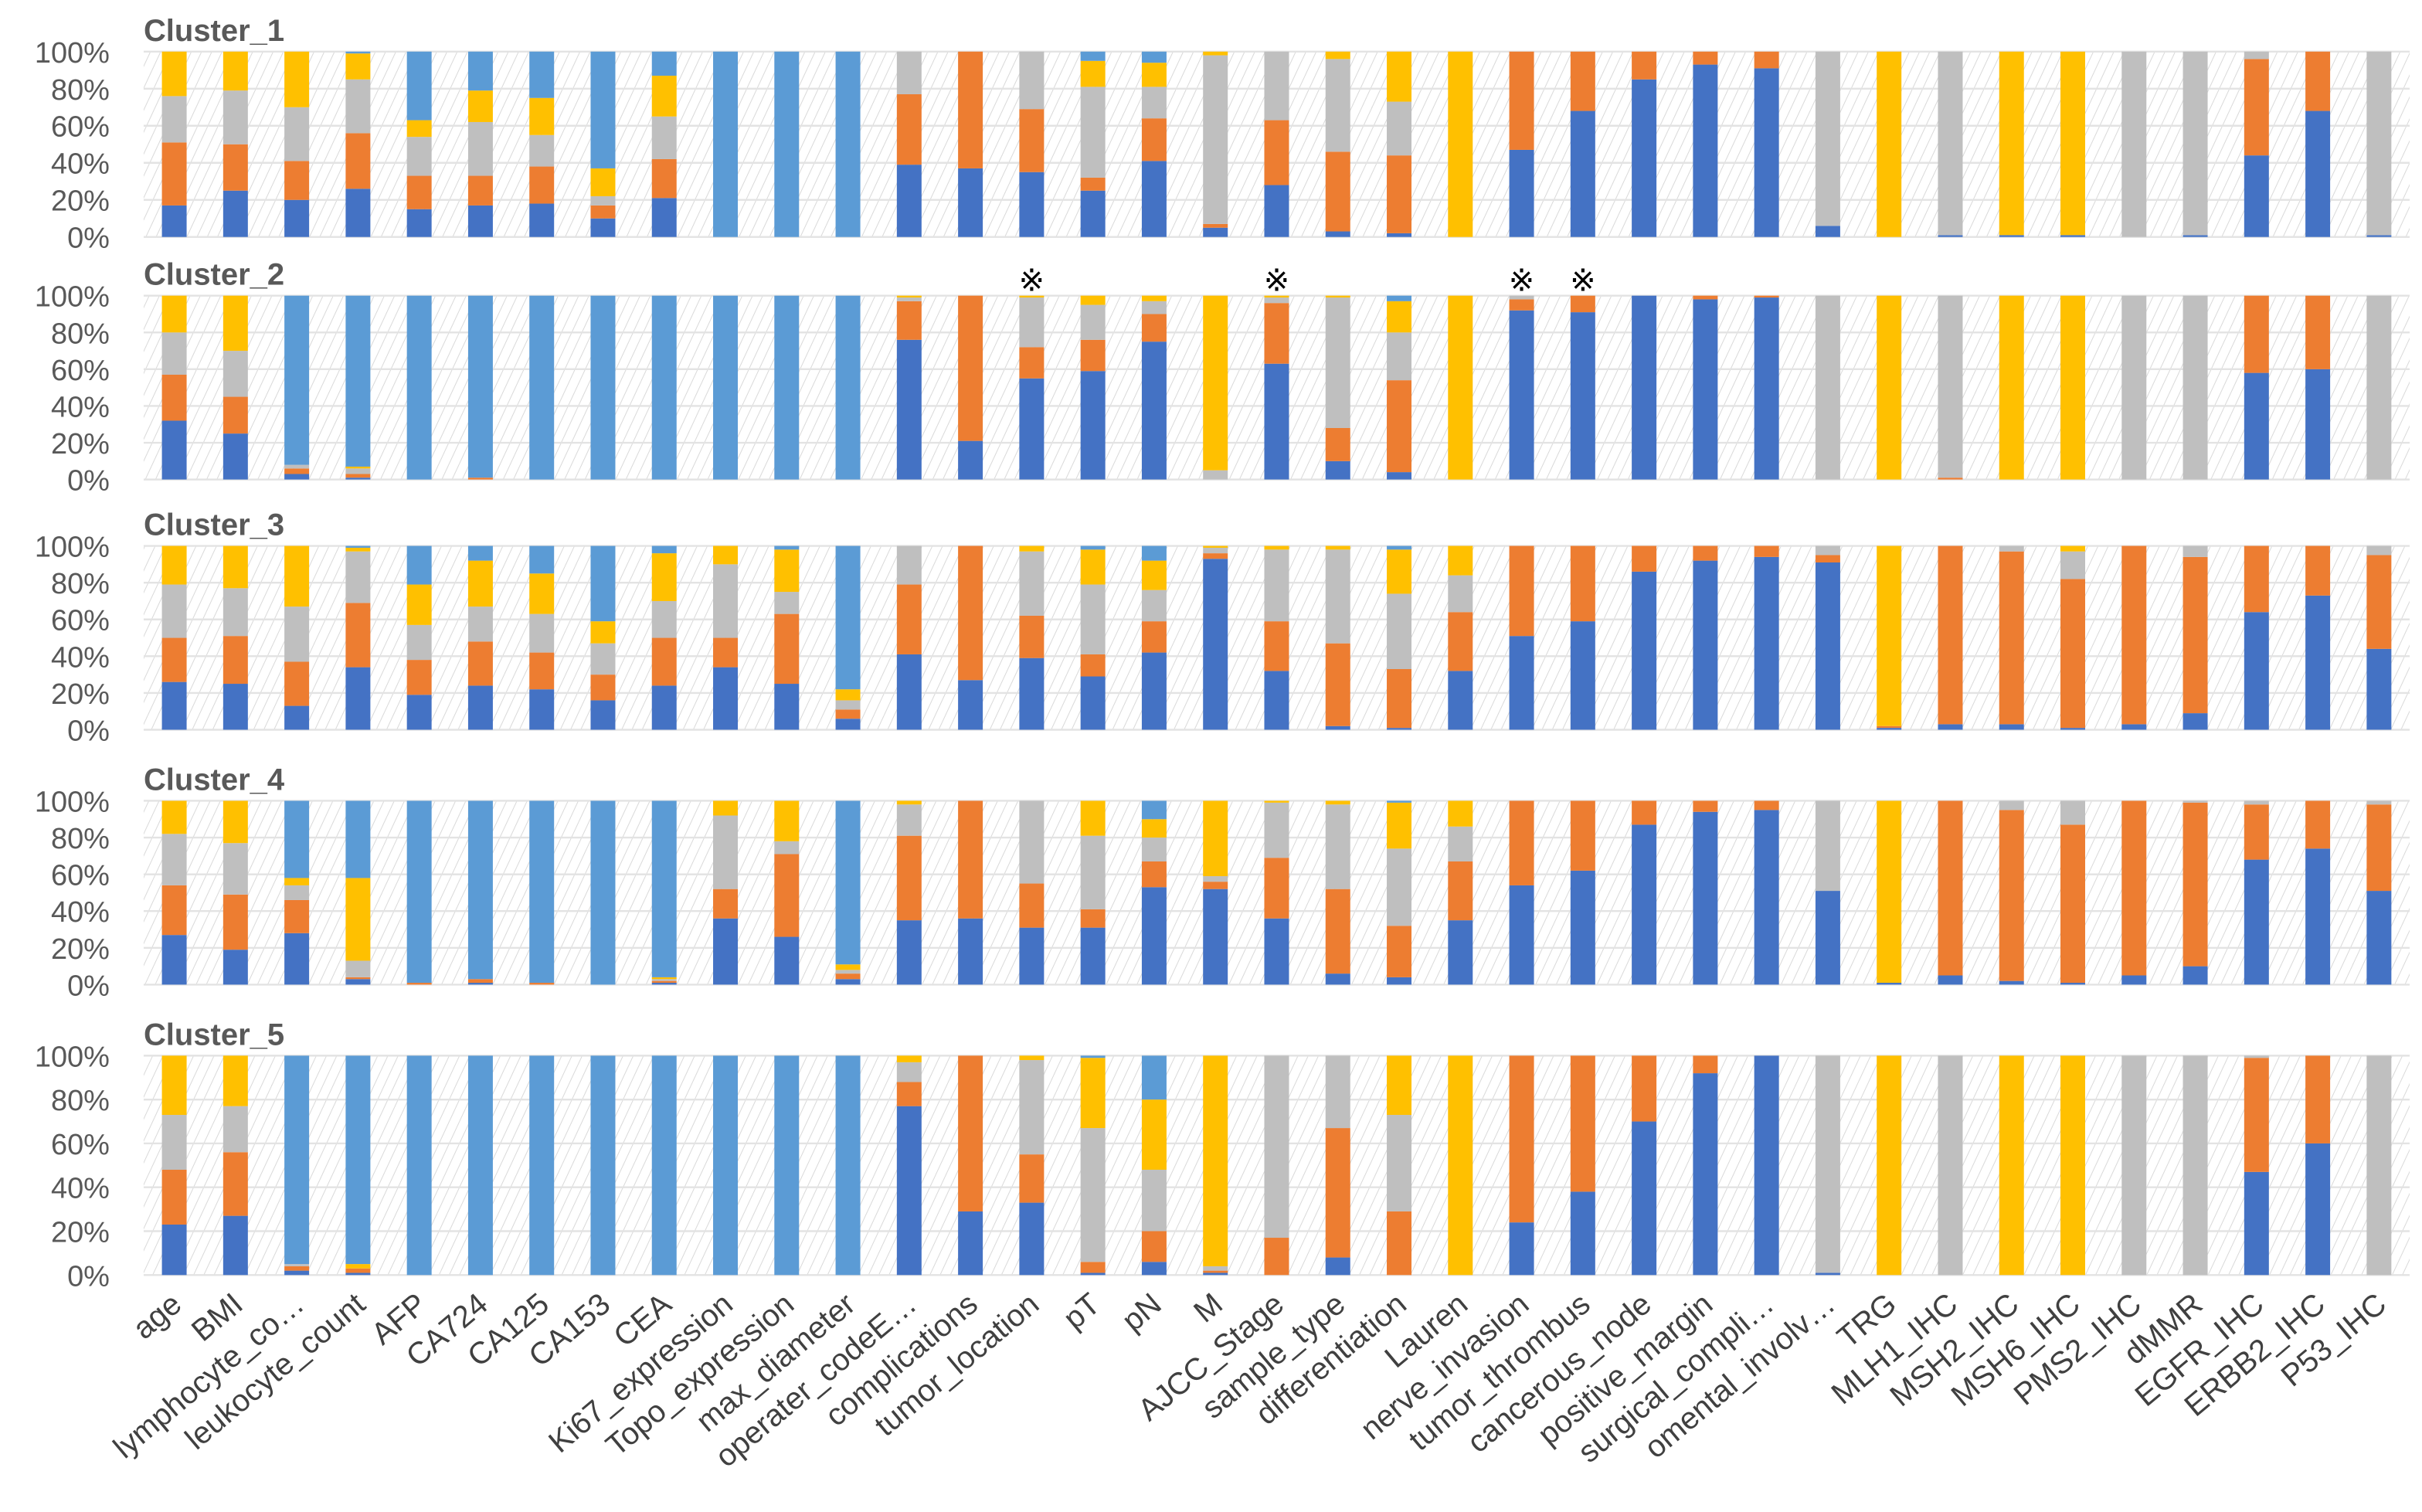  I want to click on x-tick-label: M, so click(1208, 1307).